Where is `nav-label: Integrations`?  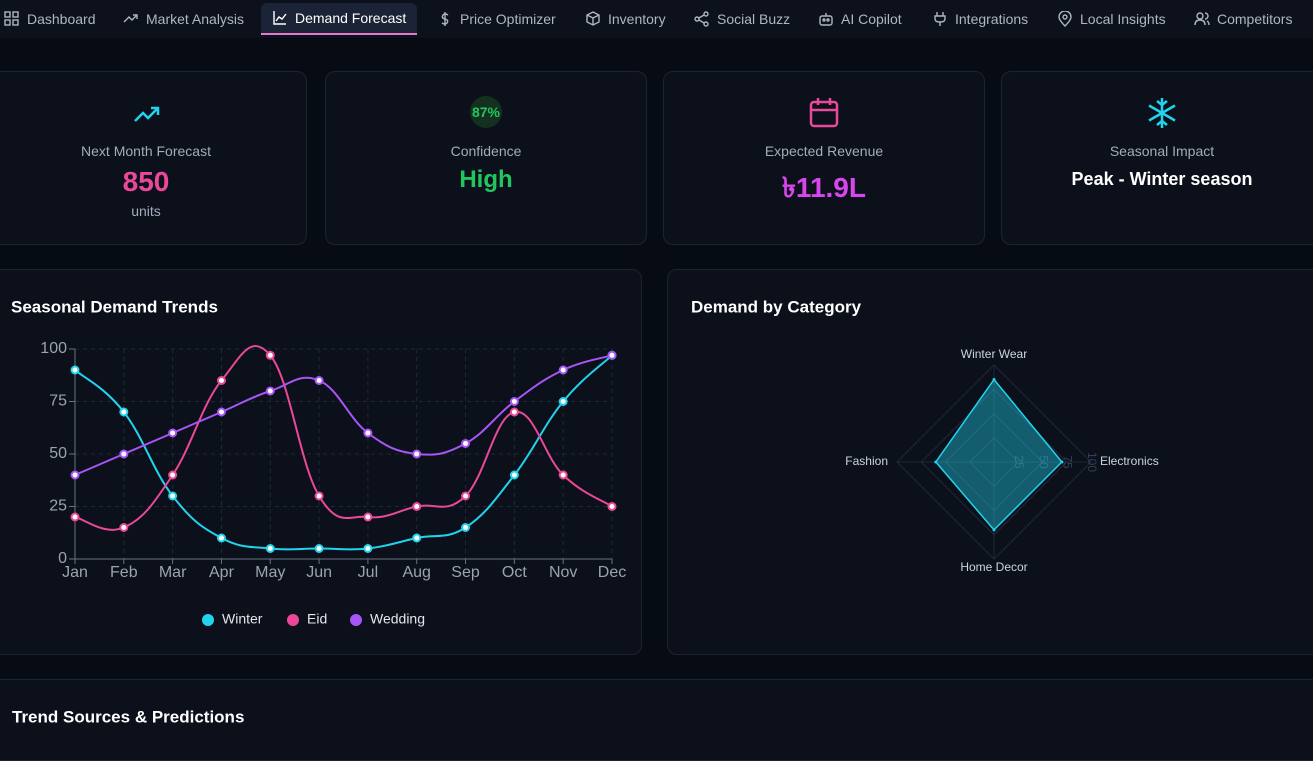
nav-label: Integrations is located at coordinates (992, 19).